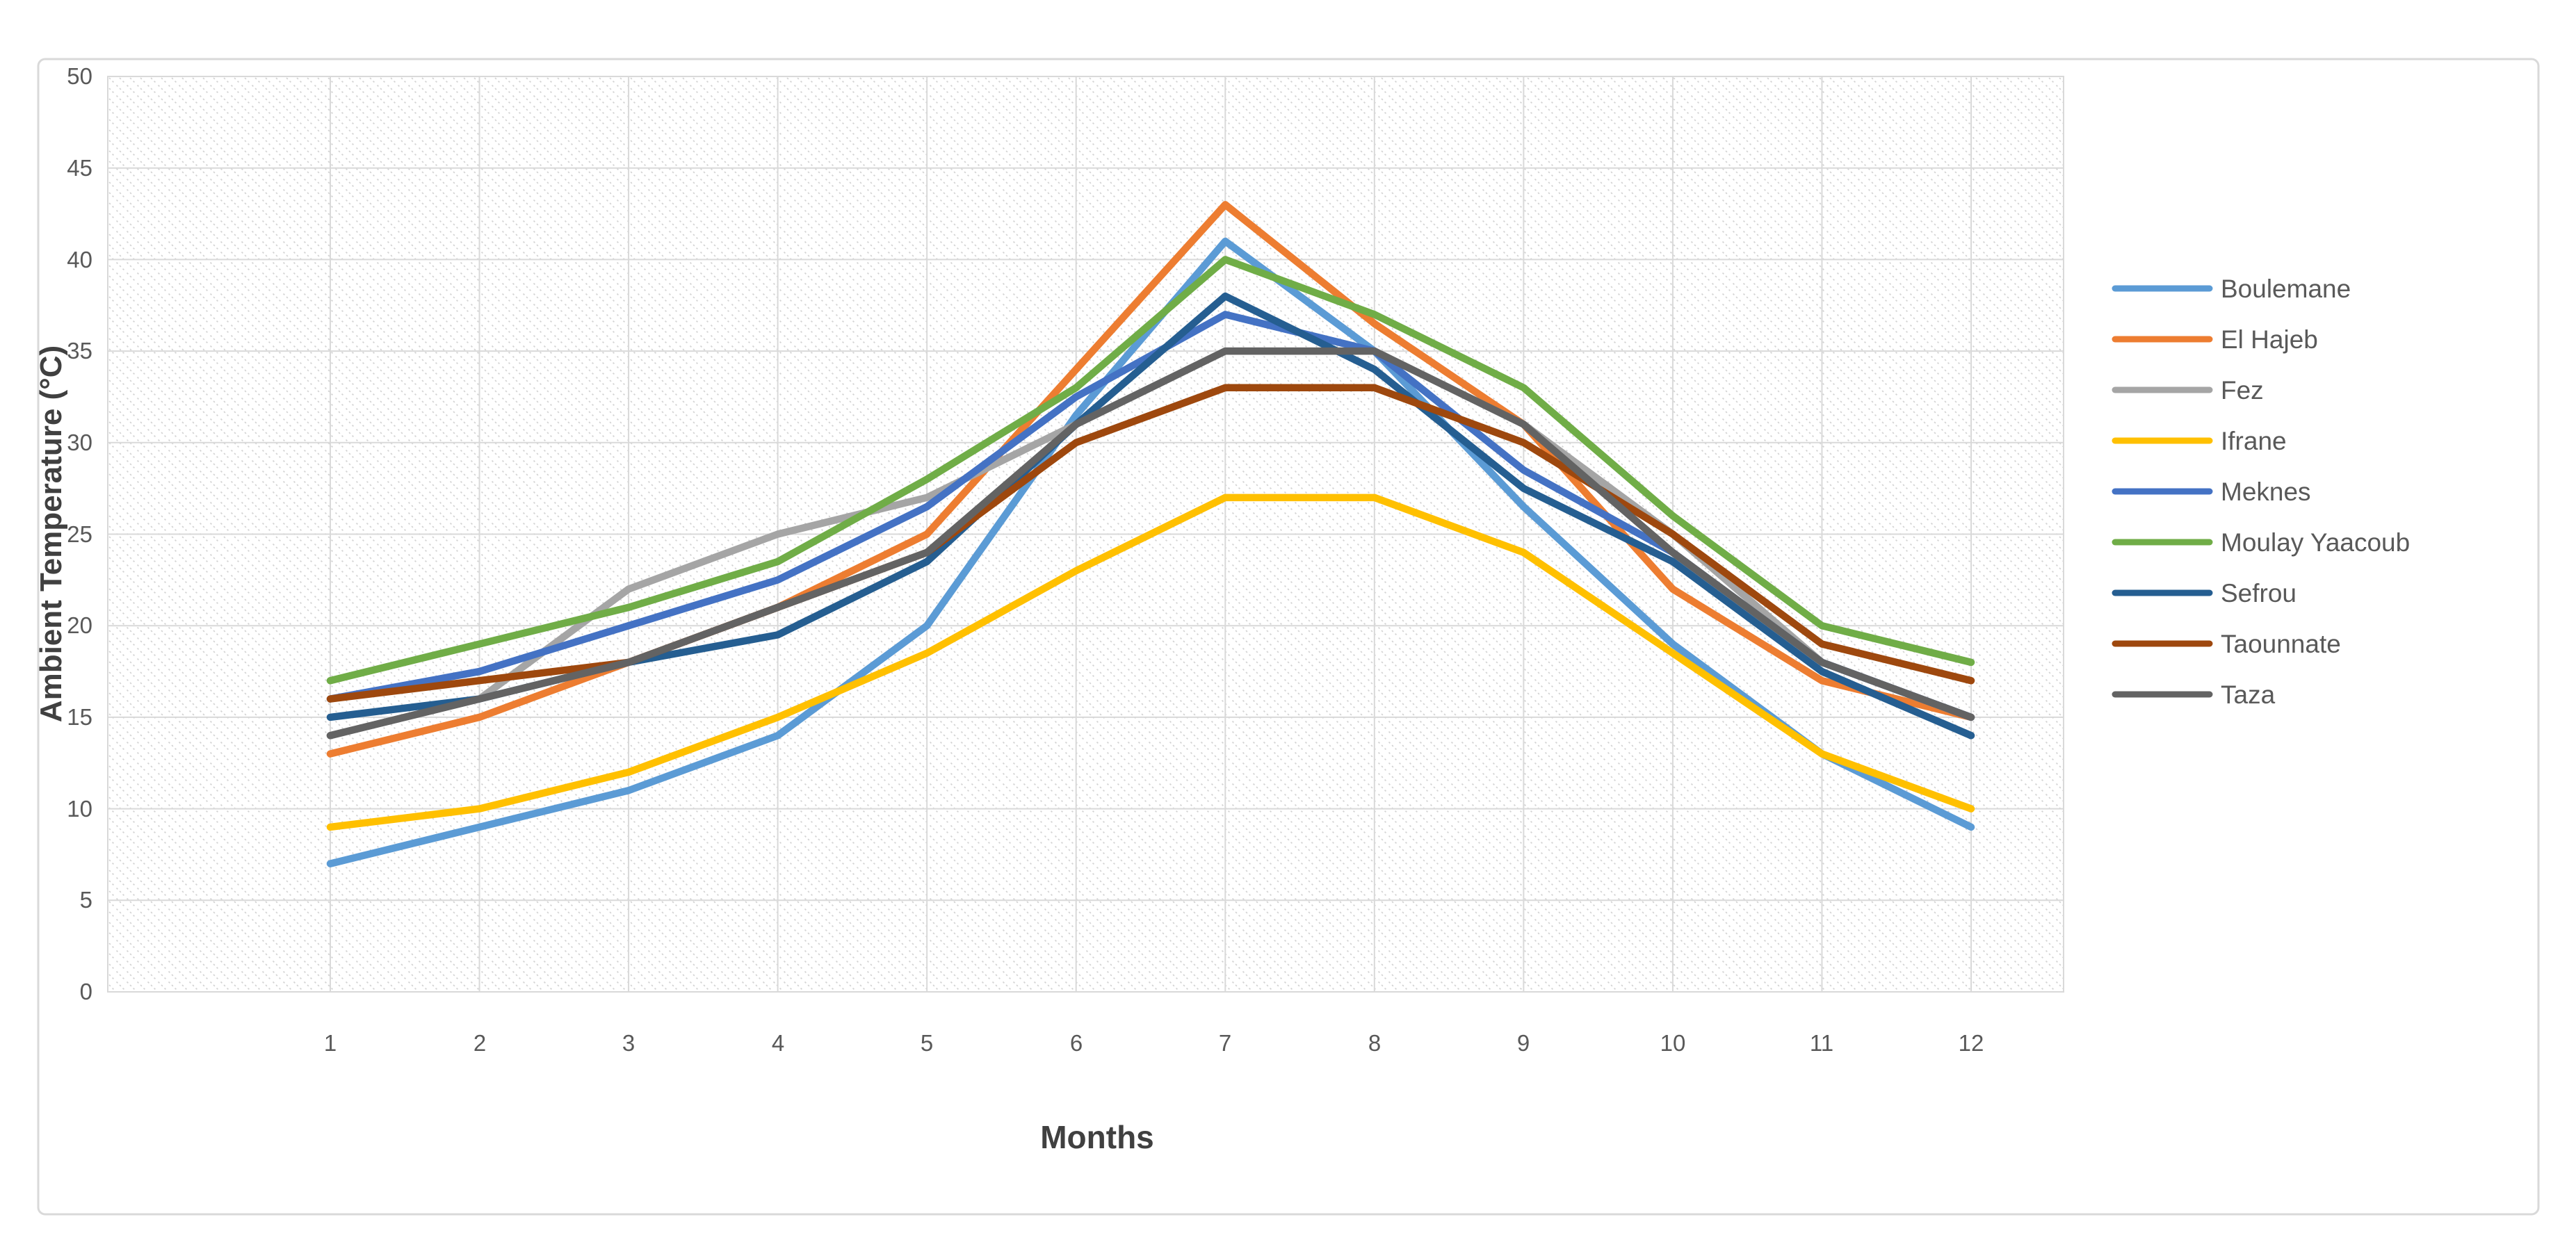  What do you see at coordinates (79, 168) in the screenshot?
I see `y-tick: 45` at bounding box center [79, 168].